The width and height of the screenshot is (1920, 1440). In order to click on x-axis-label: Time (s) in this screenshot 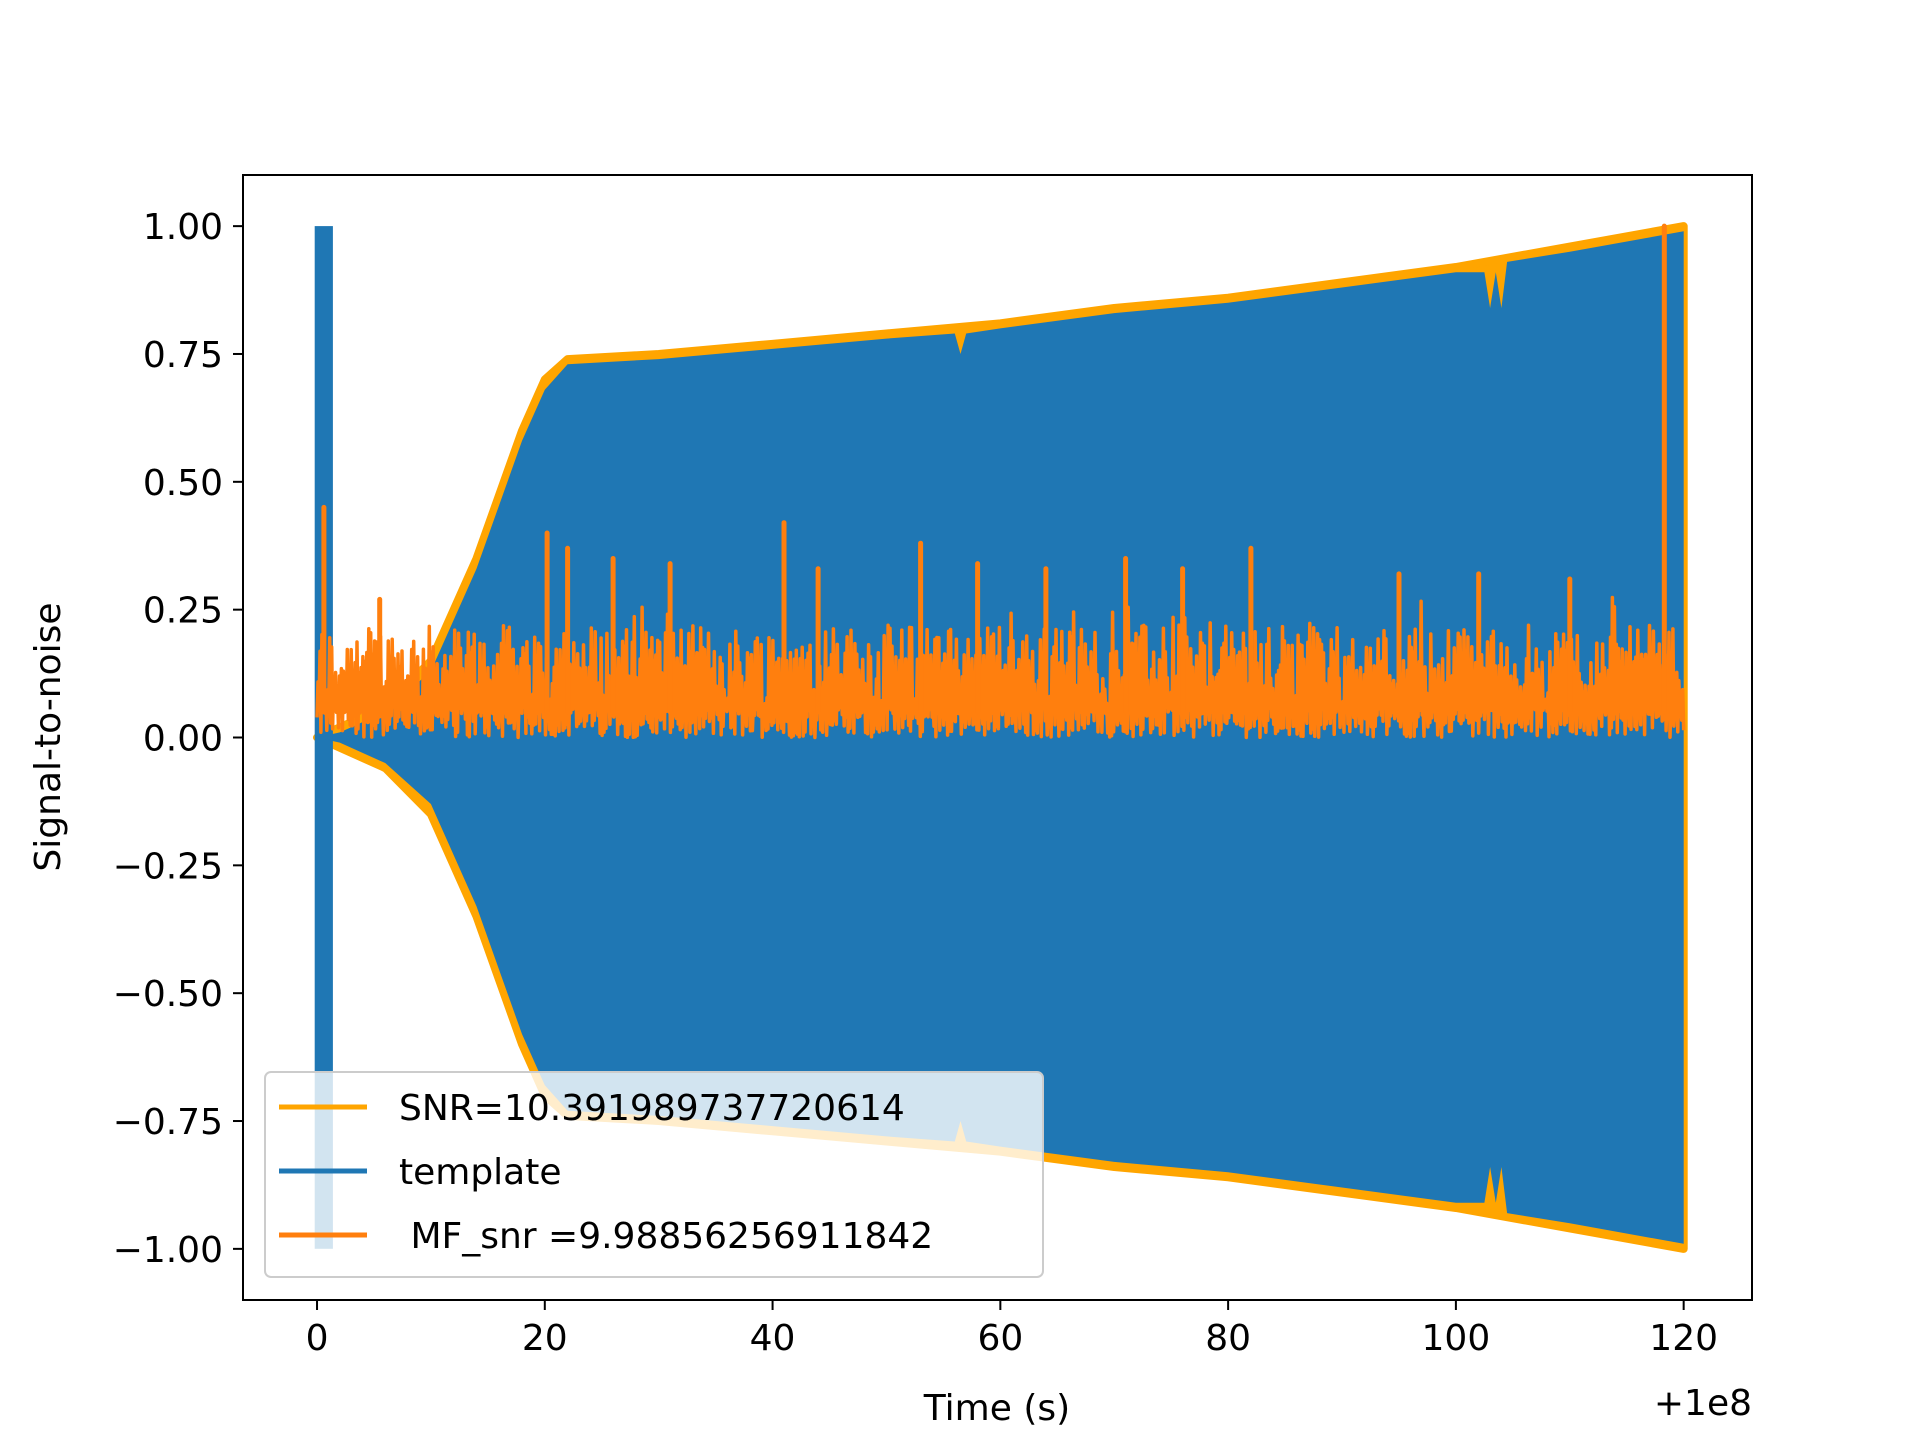, I will do `click(996, 1408)`.